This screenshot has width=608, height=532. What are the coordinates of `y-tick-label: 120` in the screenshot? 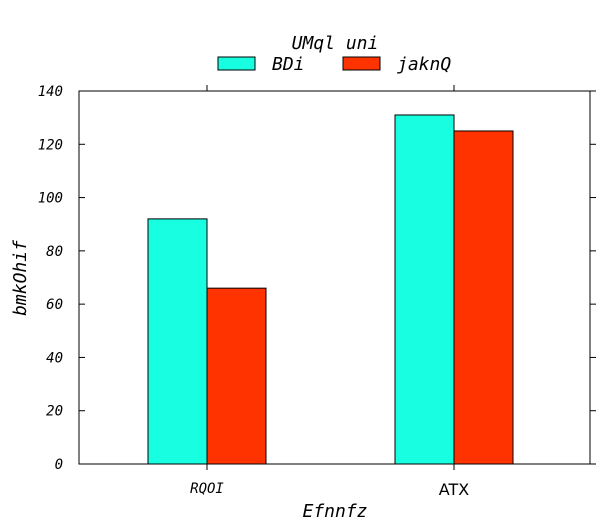 It's located at (50, 145).